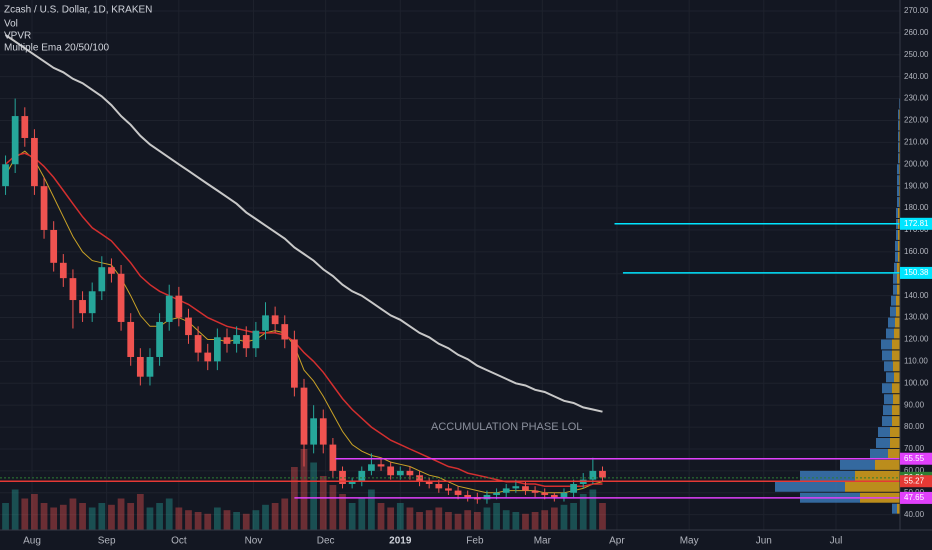 The width and height of the screenshot is (932, 550). Describe the element at coordinates (107, 541) in the screenshot. I see `x-tick-label: Sep` at that location.